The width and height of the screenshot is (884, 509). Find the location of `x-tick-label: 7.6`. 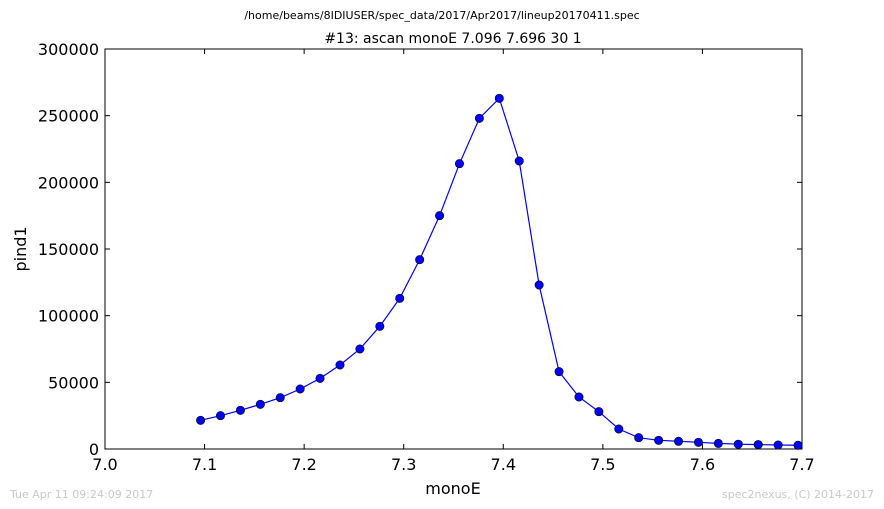

x-tick-label: 7.6 is located at coordinates (702, 464).